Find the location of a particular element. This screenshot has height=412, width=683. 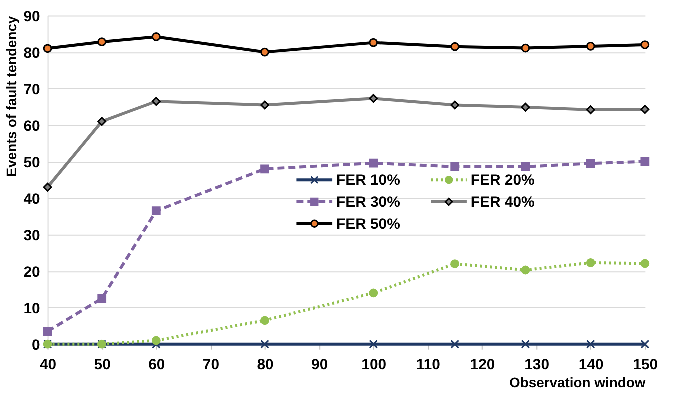

y-tick-label: 40 is located at coordinates (32, 199).